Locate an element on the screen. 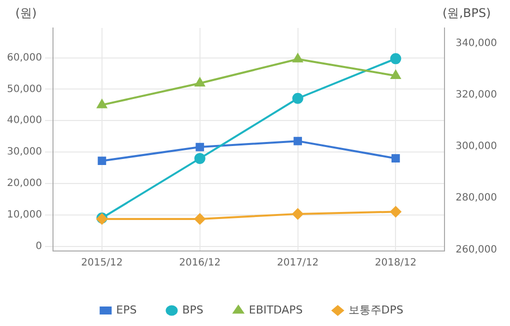 The height and width of the screenshot is (326, 510). y2-tick-label: 260,000 is located at coordinates (477, 250).